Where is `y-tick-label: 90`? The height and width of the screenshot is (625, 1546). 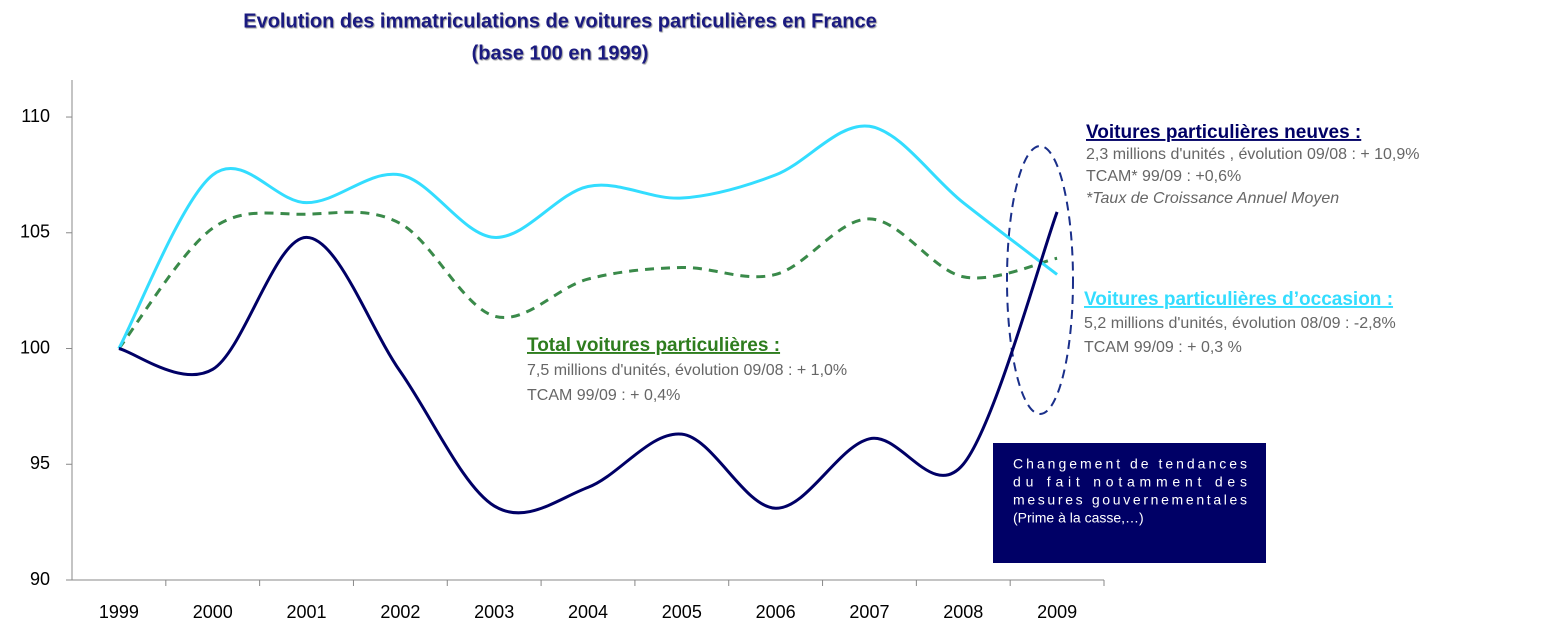 y-tick-label: 90 is located at coordinates (40, 579).